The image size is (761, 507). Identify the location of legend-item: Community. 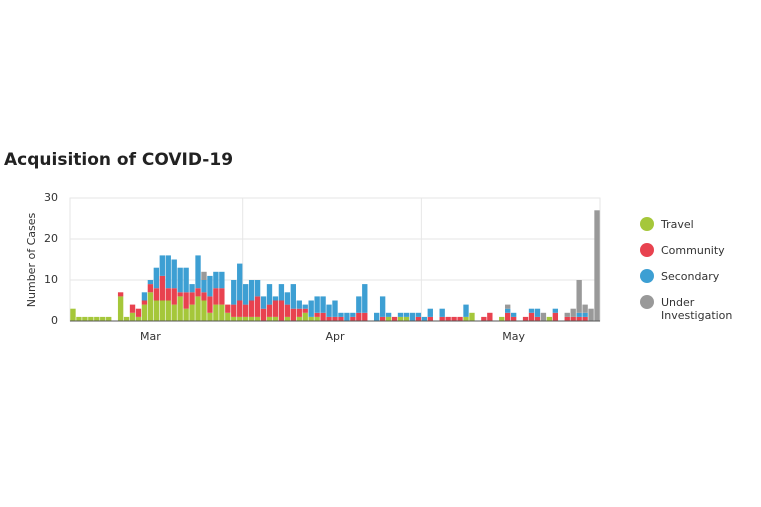
(695, 249).